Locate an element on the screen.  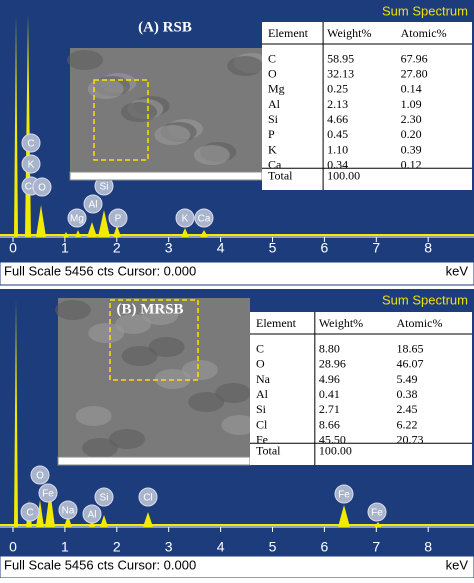
table-cell: 4.66 is located at coordinates (337, 119).